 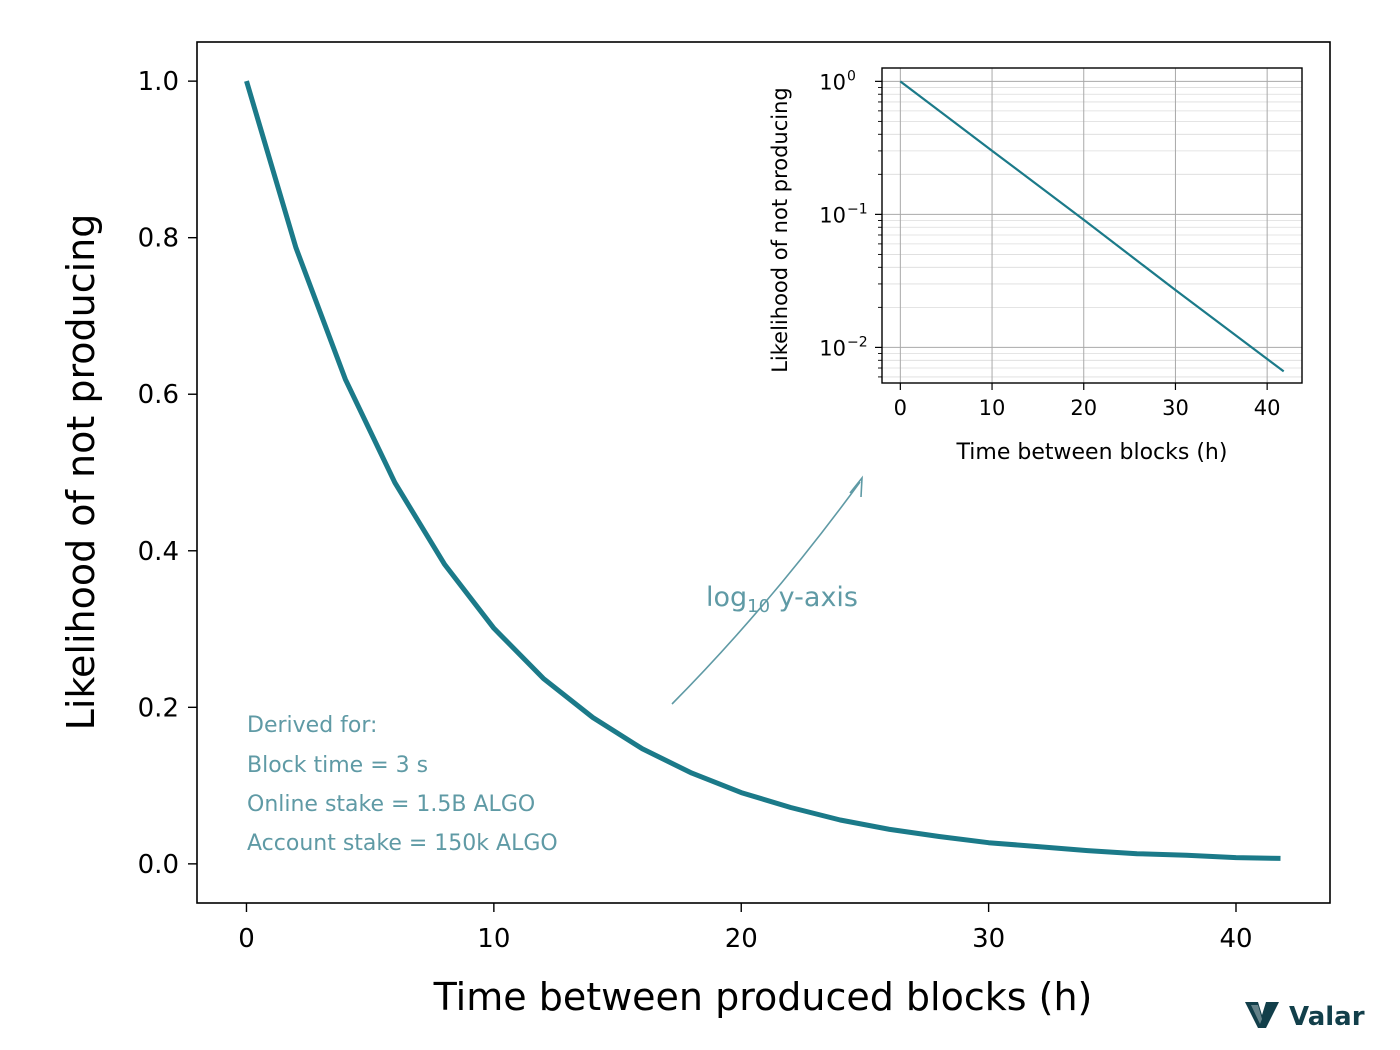 I want to click on inset-ticks: 10 010 −110 −20 10 20 30 40, so click(x=1049, y=244).